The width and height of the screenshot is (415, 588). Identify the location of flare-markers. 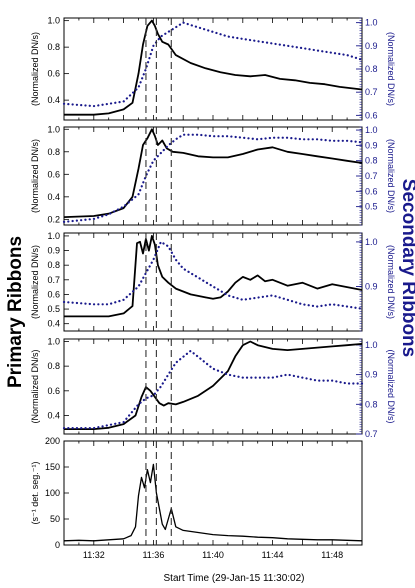
(158, 281).